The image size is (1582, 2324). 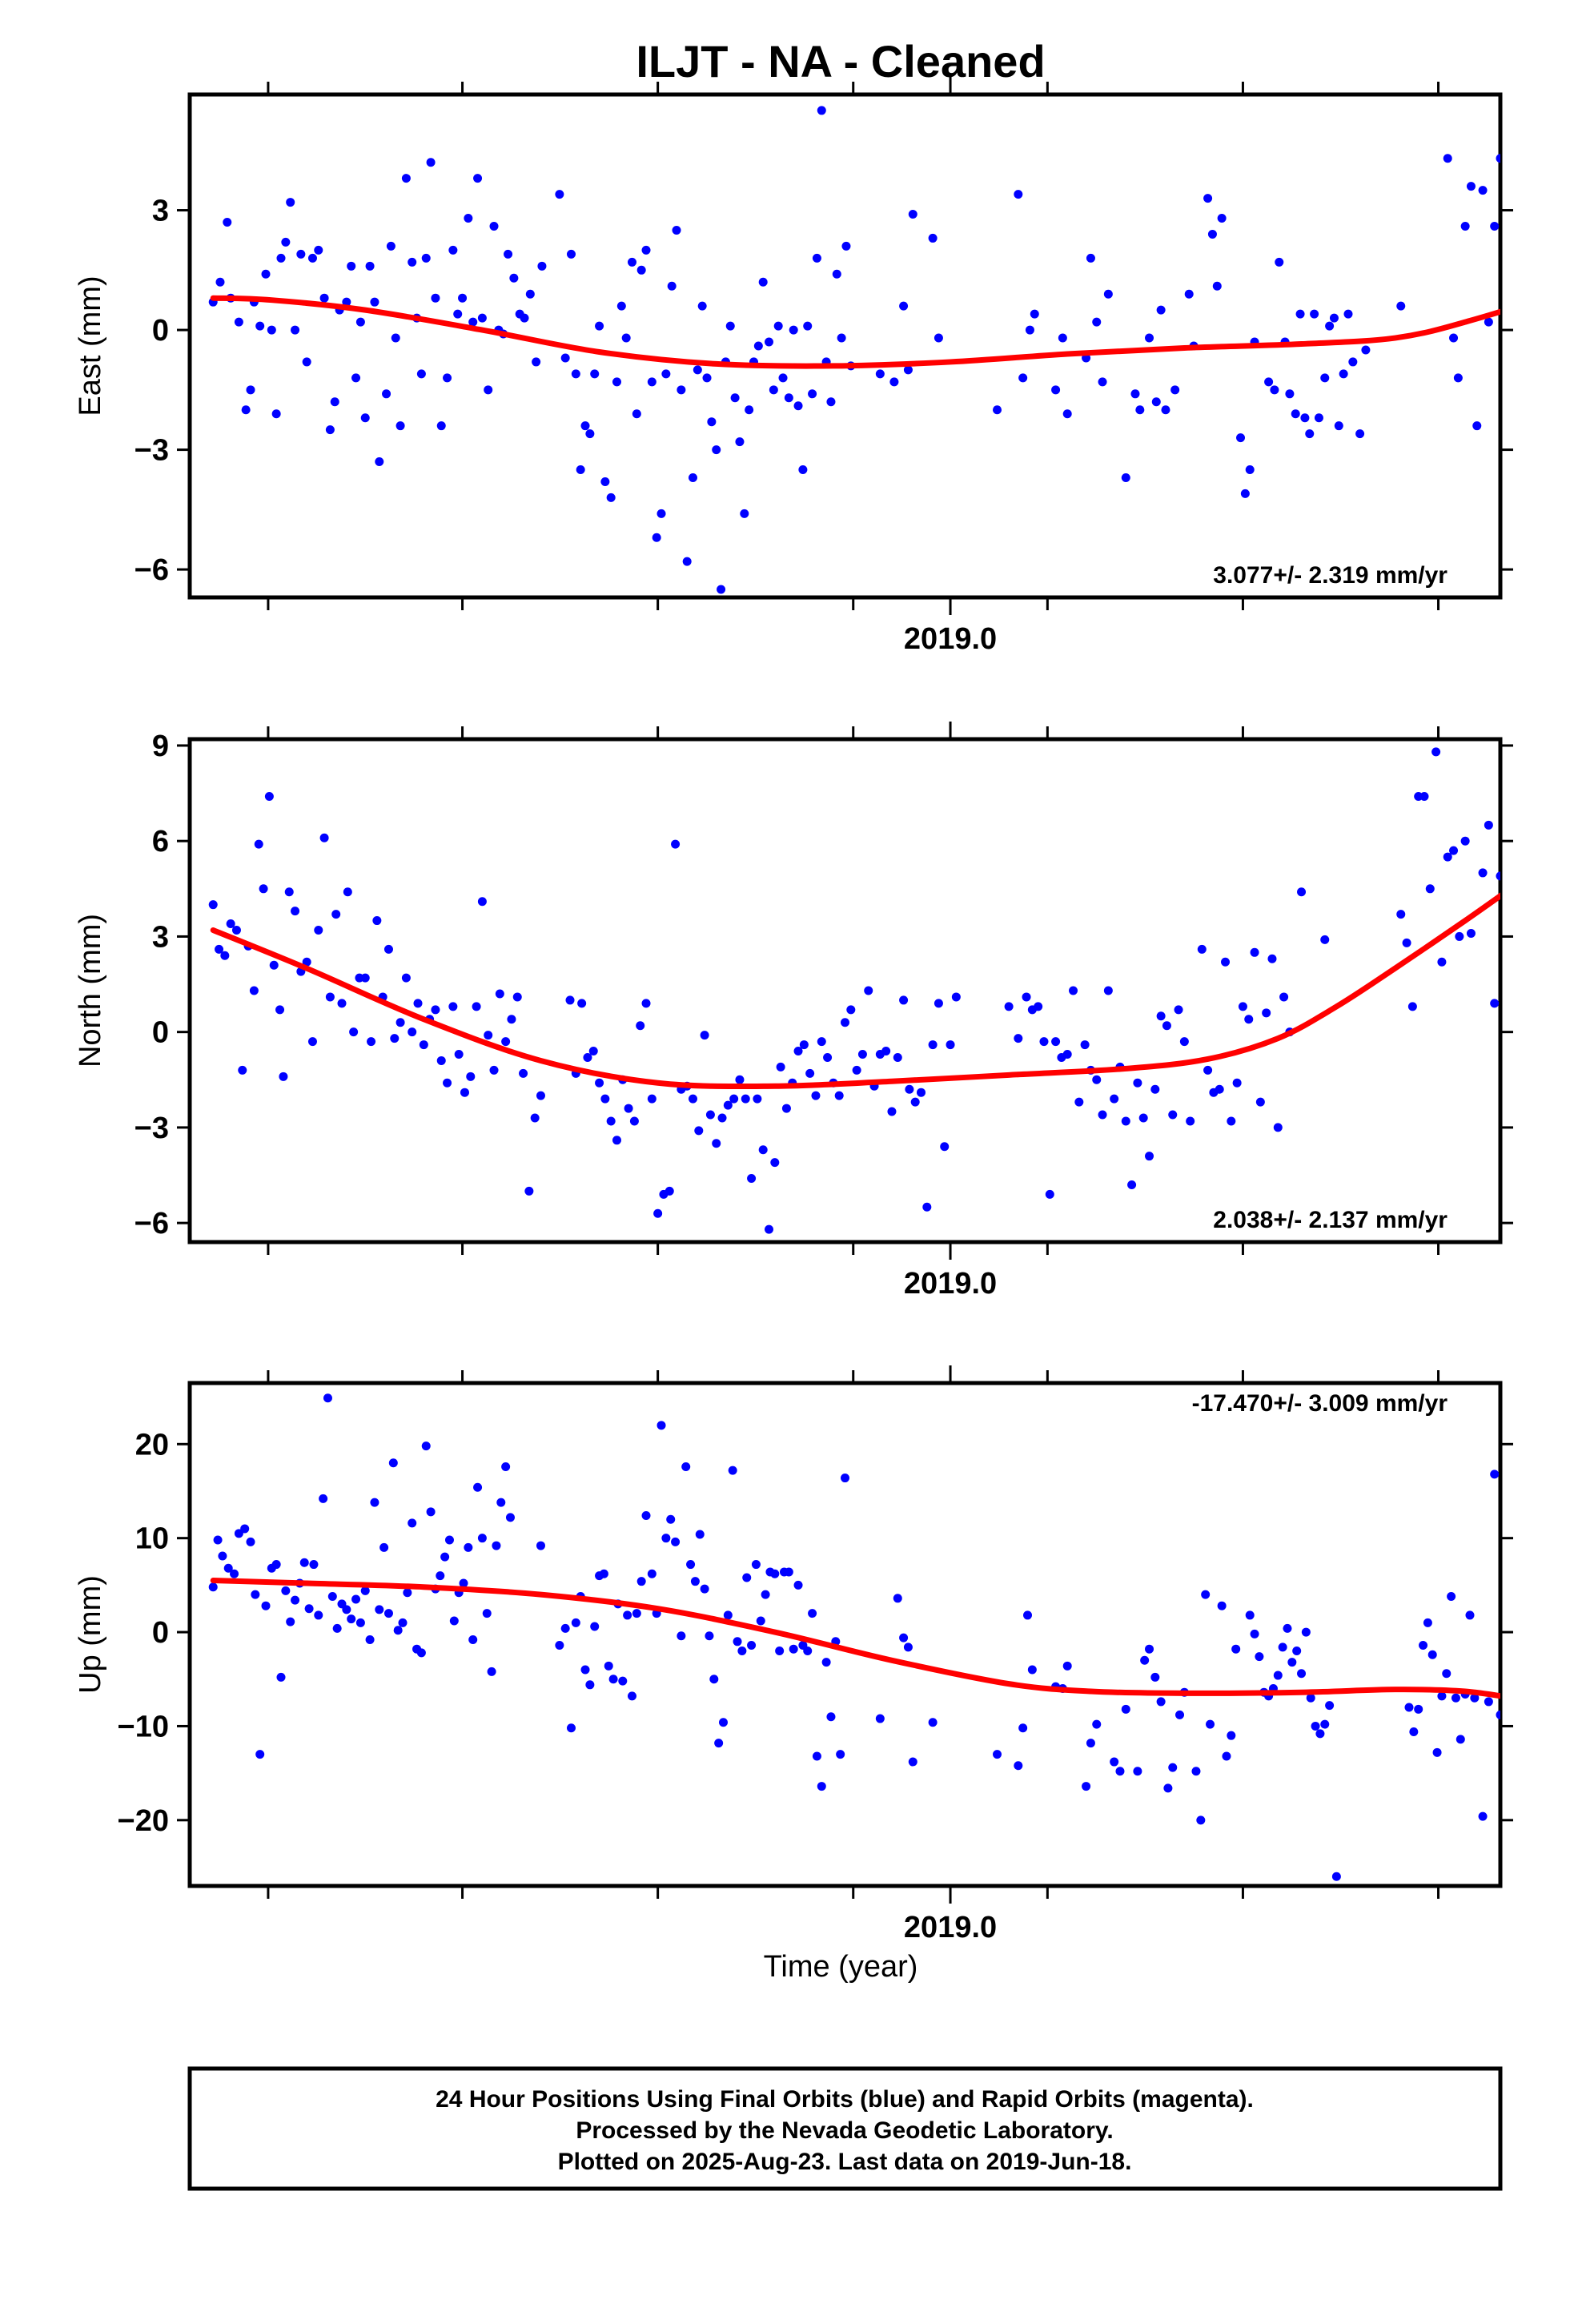 What do you see at coordinates (1330, 1220) in the screenshot?
I see `rate-annotation-north: 2.038+/- 2.137 mm/yr` at bounding box center [1330, 1220].